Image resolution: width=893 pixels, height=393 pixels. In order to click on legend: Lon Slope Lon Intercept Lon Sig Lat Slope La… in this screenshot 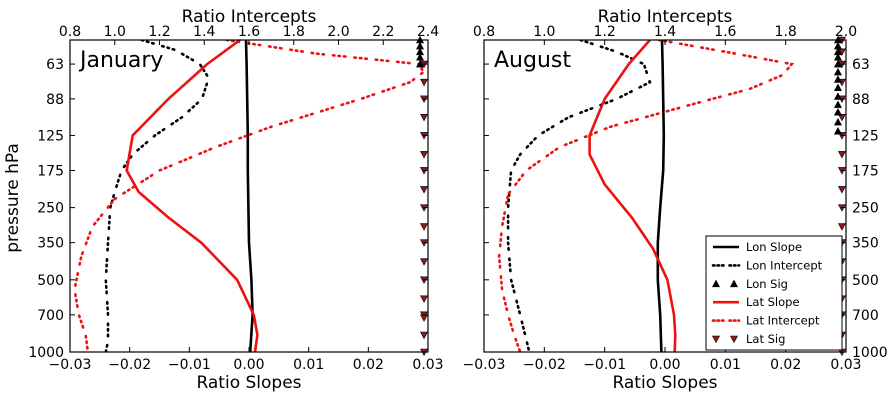, I will do `click(774, 293)`.